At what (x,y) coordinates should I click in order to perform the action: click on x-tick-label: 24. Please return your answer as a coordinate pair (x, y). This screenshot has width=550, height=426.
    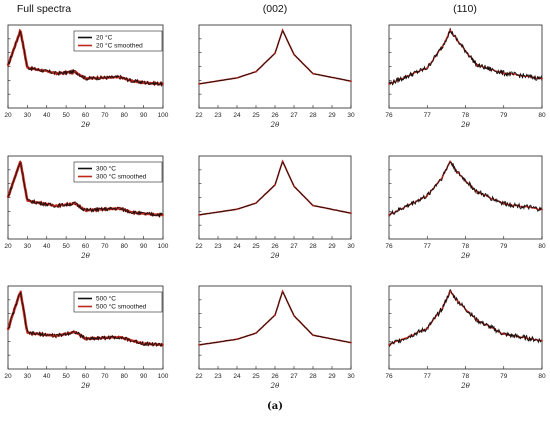
    Looking at the image, I should click on (237, 376).